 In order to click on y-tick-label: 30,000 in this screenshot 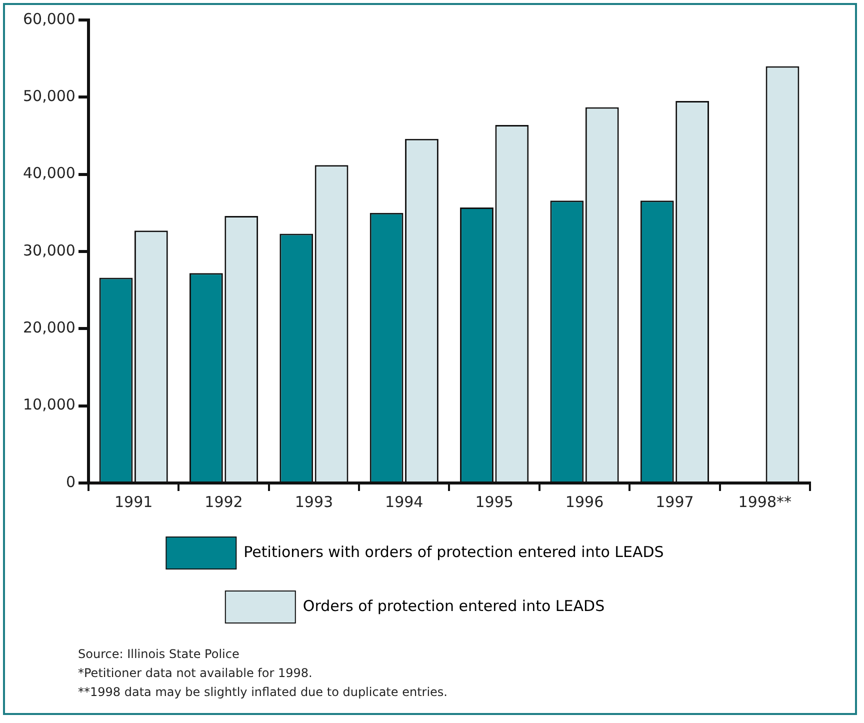, I will do `click(49, 250)`.